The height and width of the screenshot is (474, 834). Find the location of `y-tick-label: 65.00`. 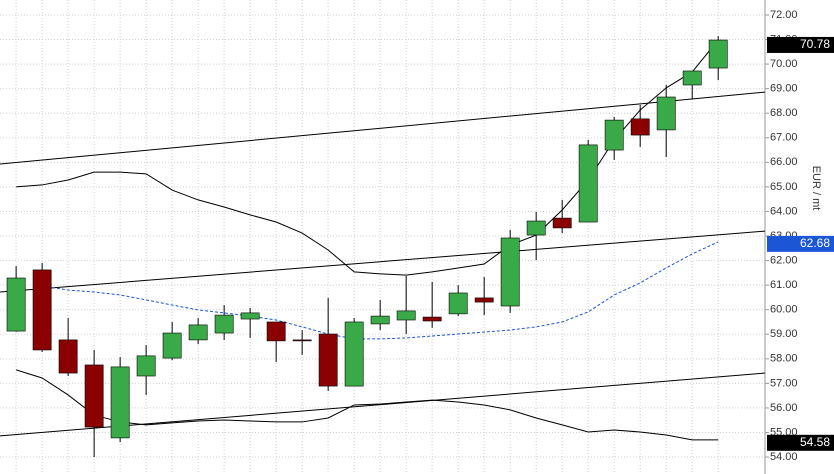

y-tick-label: 65.00 is located at coordinates (784, 187).